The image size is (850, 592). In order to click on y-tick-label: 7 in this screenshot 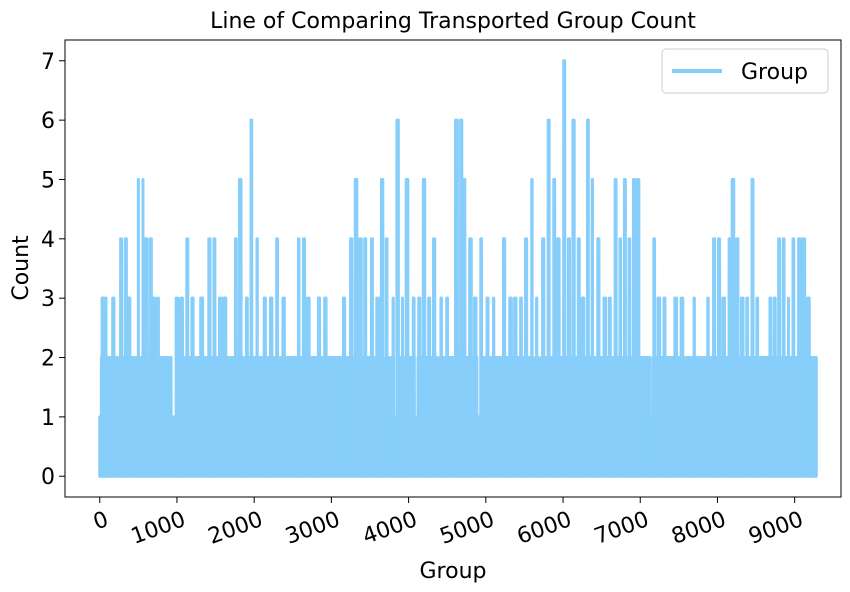, I will do `click(48, 62)`.